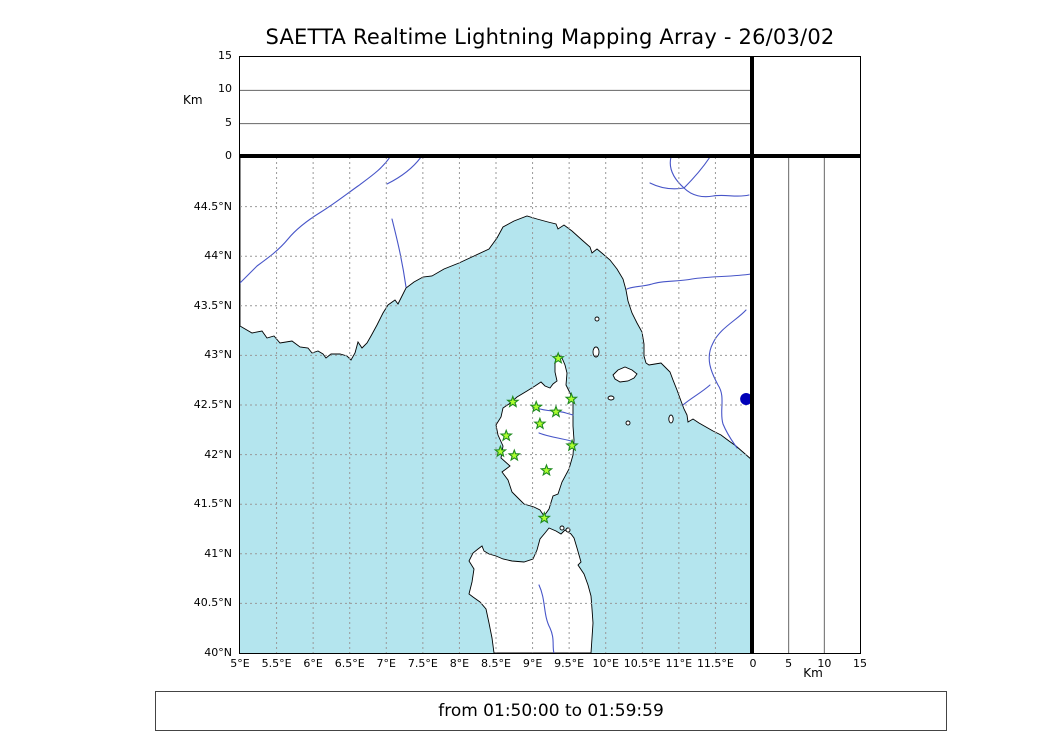 The image size is (1050, 750). Describe the element at coordinates (860, 663) in the screenshot. I see `km-tick-label: 15` at that location.